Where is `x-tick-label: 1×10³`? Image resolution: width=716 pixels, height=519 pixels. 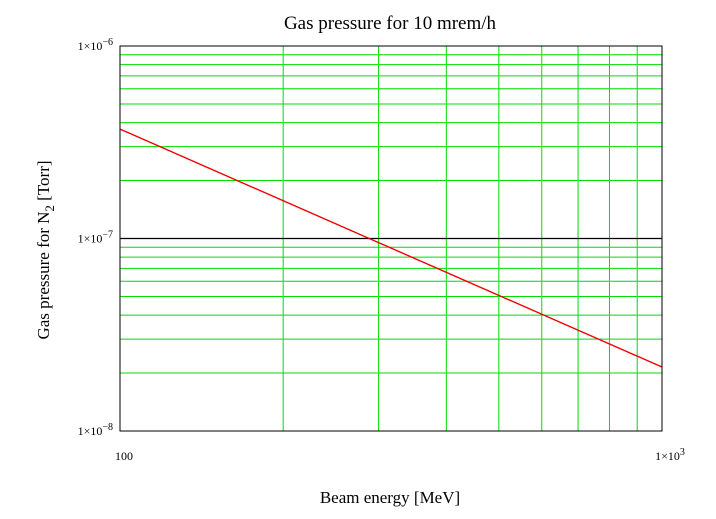 x-tick-label: 1×10³ is located at coordinates (670, 455).